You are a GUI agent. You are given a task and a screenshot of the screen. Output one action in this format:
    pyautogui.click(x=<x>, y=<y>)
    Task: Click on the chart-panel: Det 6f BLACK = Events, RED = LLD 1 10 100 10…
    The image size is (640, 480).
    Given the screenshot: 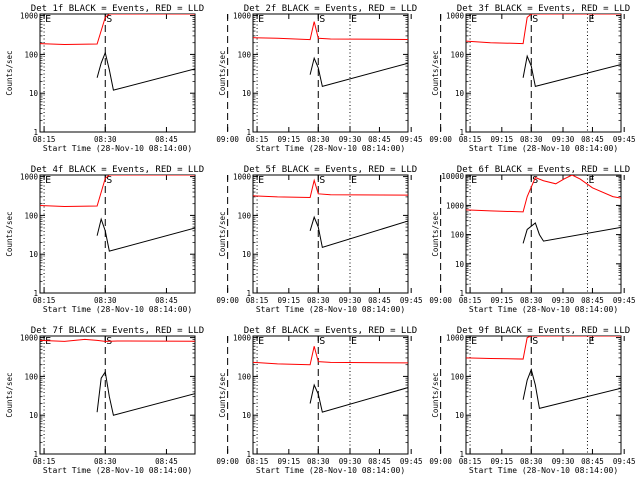 What is the action you would take?
    pyautogui.click(x=530, y=239)
    